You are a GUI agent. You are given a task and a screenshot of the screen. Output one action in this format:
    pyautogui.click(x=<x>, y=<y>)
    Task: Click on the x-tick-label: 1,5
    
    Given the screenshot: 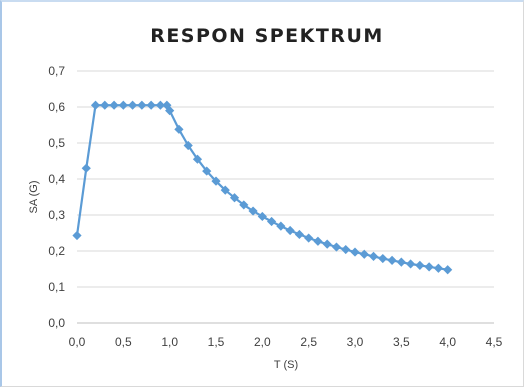 What is the action you would take?
    pyautogui.click(x=216, y=342)
    